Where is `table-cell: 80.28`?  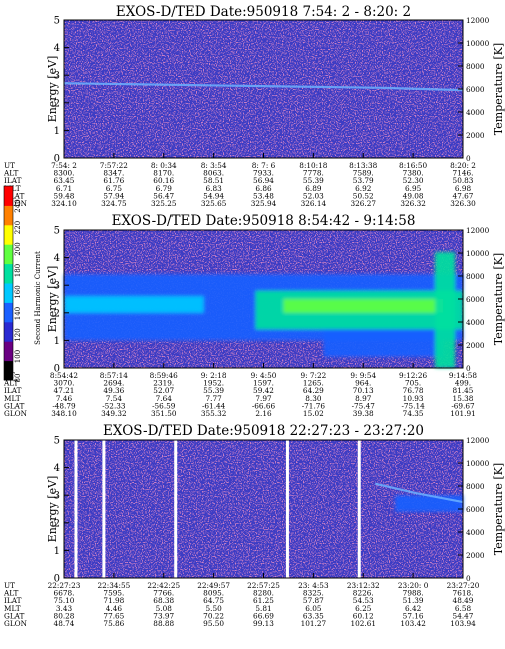 table-cell: 80.28 is located at coordinates (64, 615).